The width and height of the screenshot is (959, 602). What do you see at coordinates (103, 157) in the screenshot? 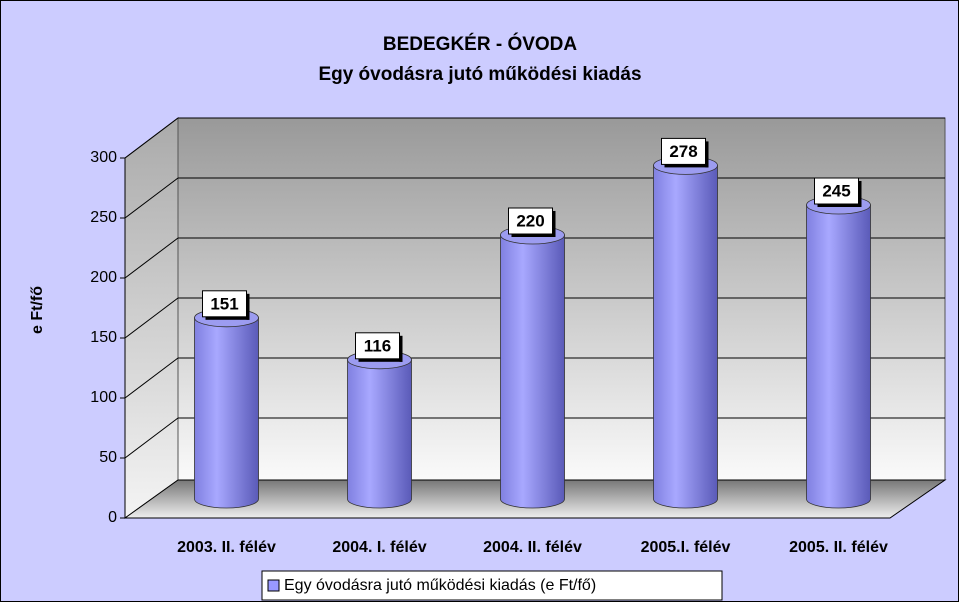
I see `y-tick-label: 300` at bounding box center [103, 157].